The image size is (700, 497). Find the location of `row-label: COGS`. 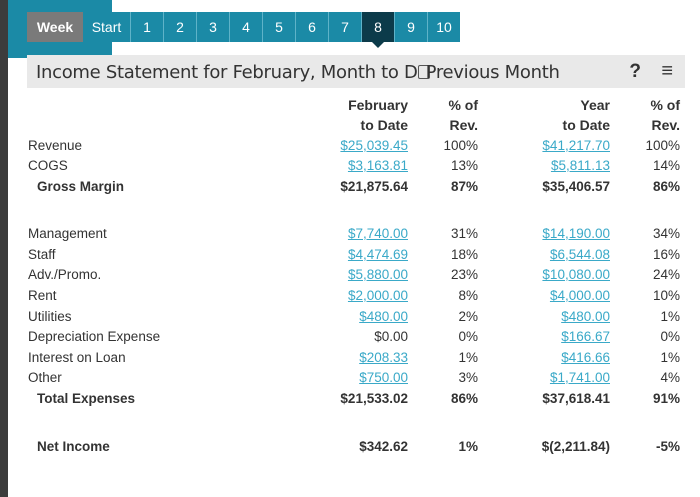

row-label: COGS is located at coordinates (48, 165).